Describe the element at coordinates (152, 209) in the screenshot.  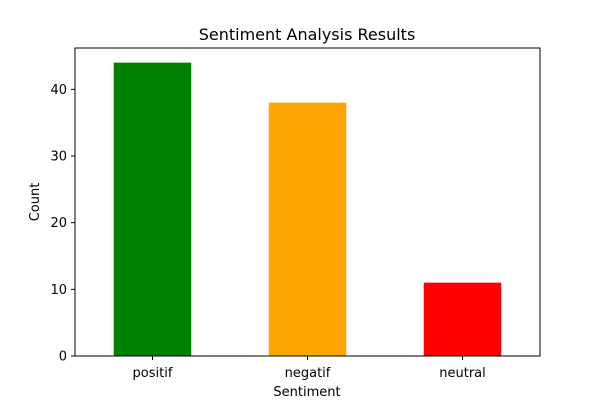
I see `bar-positif` at that location.